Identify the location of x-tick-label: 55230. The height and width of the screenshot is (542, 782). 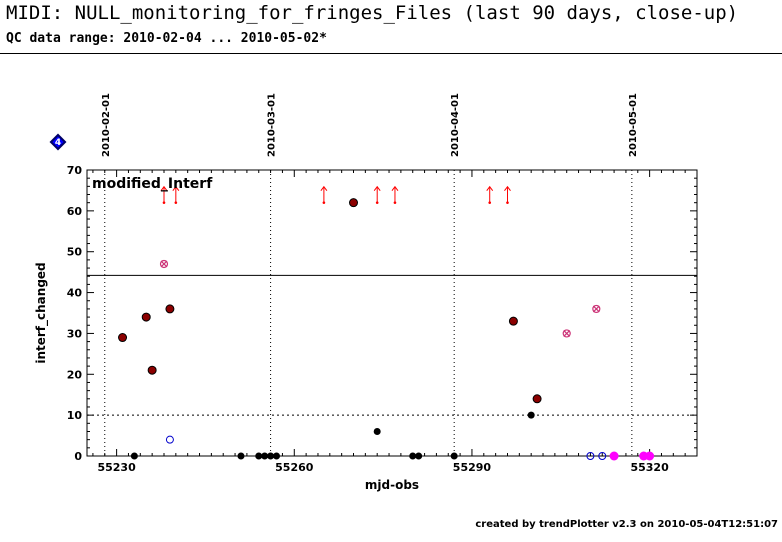
(116, 467).